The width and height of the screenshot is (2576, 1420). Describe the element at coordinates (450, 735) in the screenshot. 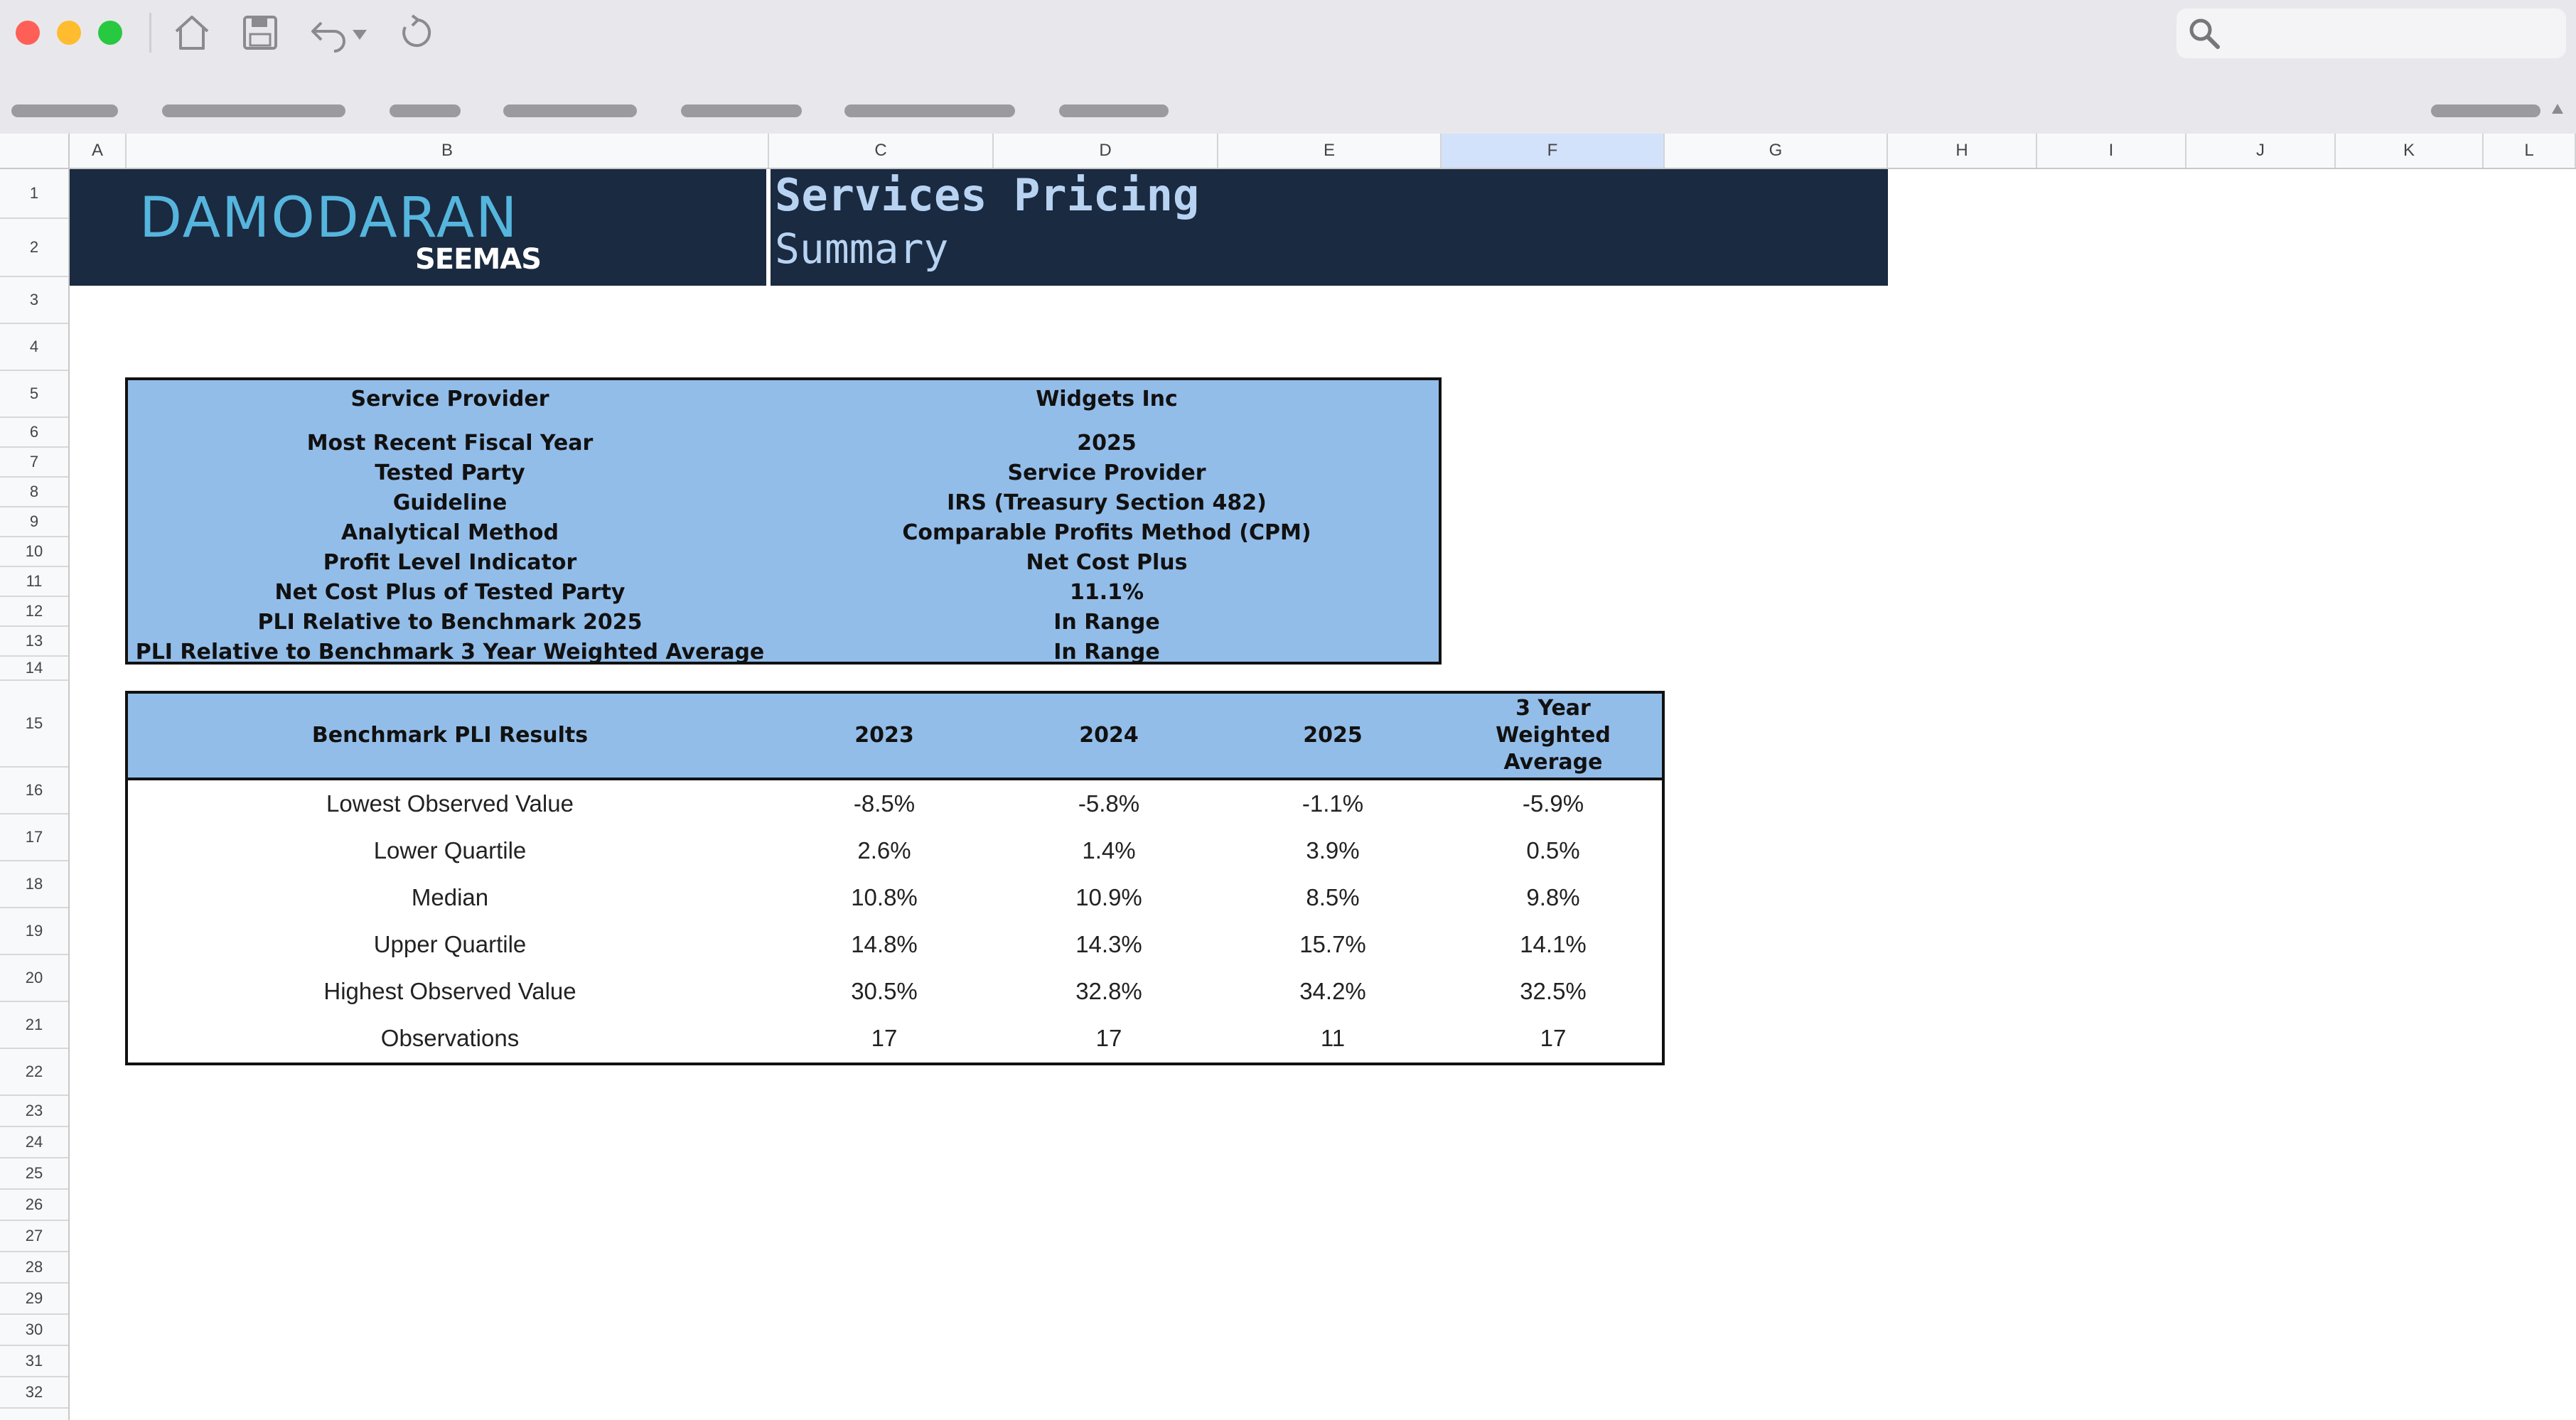

I see `benchmark-header-label: Benchmark PLI Results` at that location.